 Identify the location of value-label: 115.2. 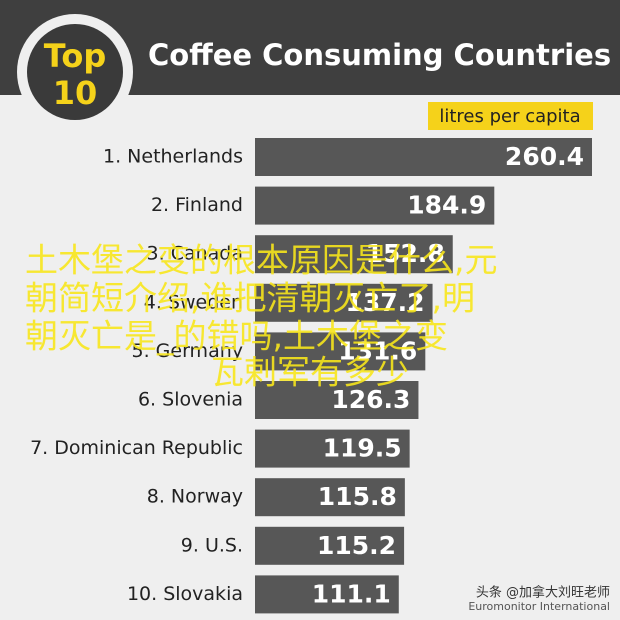
(356, 545).